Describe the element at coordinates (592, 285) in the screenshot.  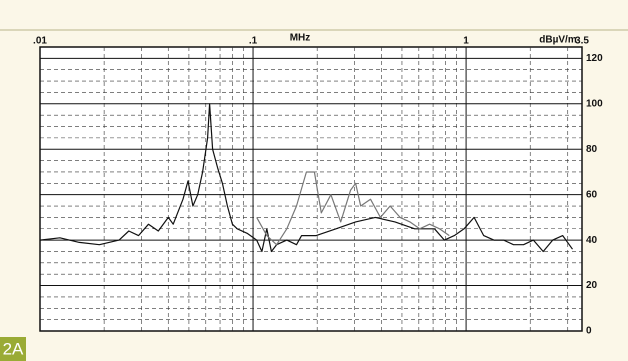
I see `y-tick-label: 20` at that location.